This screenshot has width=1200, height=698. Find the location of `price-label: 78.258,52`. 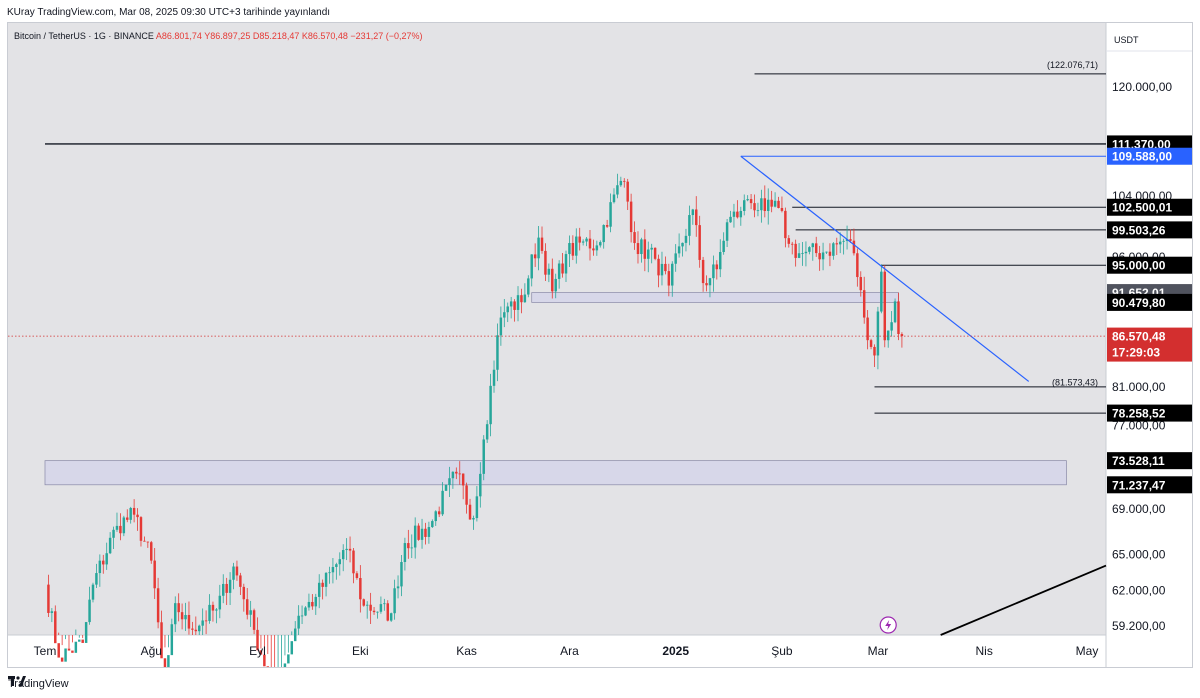

price-label: 78.258,52 is located at coordinates (1139, 414).